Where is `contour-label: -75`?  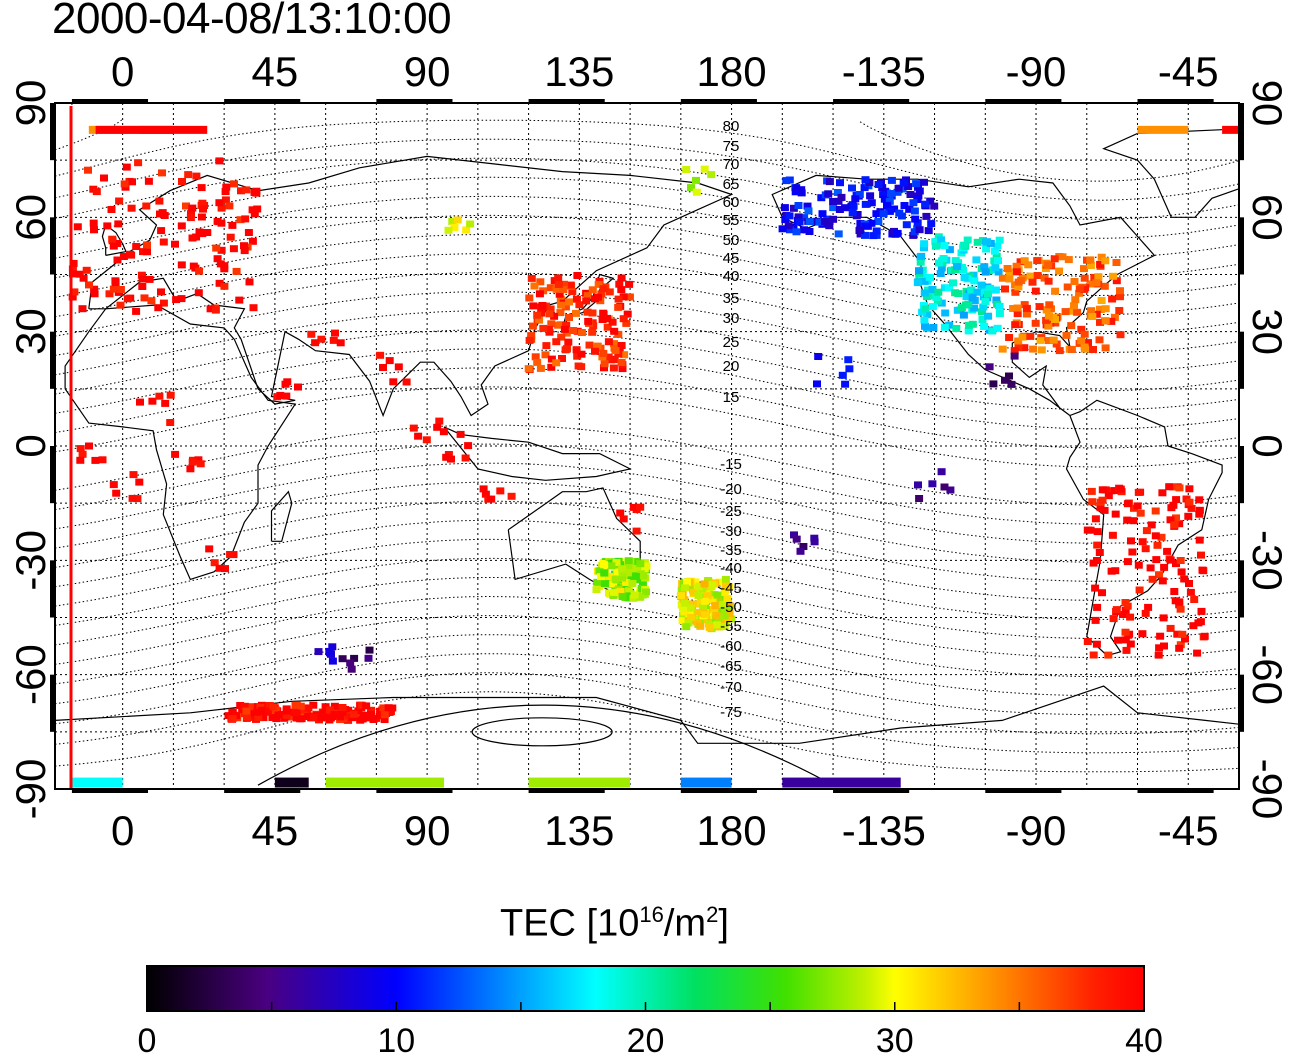 contour-label: -75 is located at coordinates (731, 712).